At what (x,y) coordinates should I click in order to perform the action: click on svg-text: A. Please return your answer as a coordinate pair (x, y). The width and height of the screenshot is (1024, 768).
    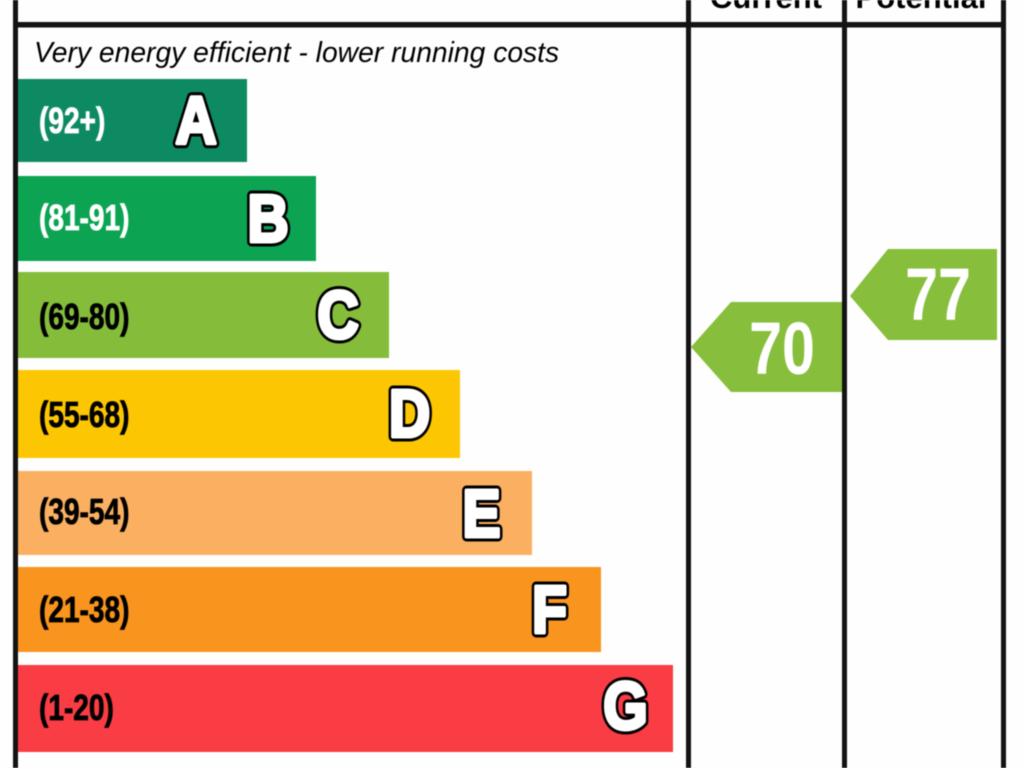
    Looking at the image, I should click on (195, 121).